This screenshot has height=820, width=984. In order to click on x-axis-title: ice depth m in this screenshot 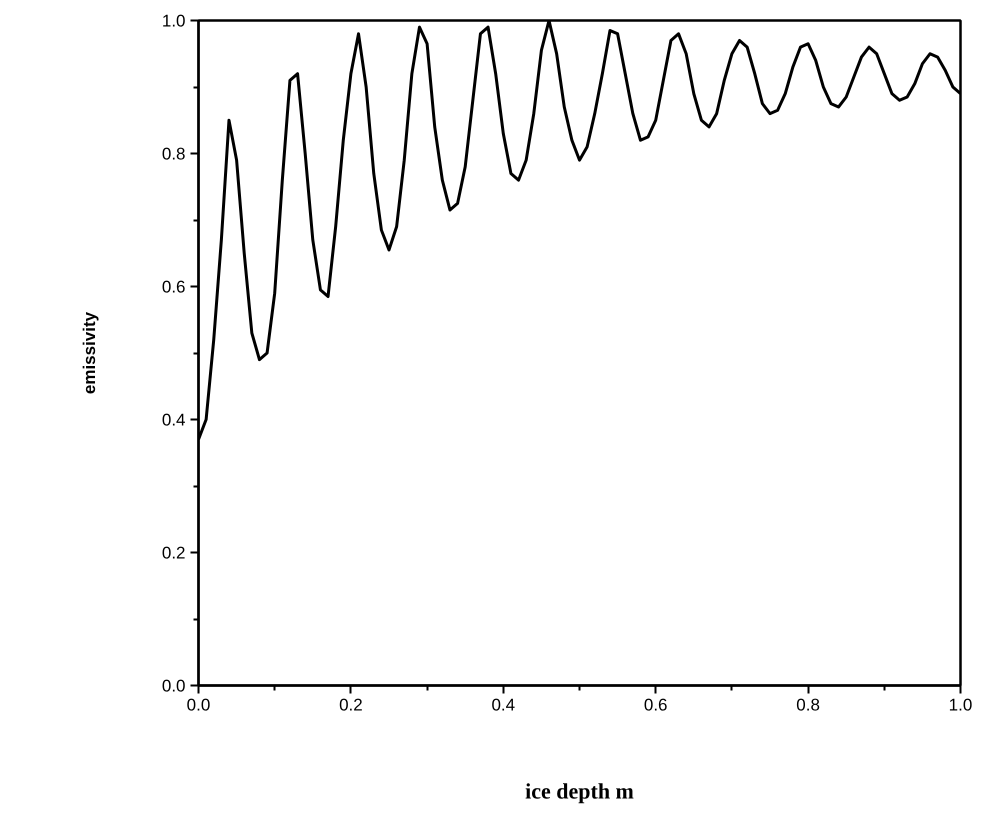, I will do `click(579, 791)`.